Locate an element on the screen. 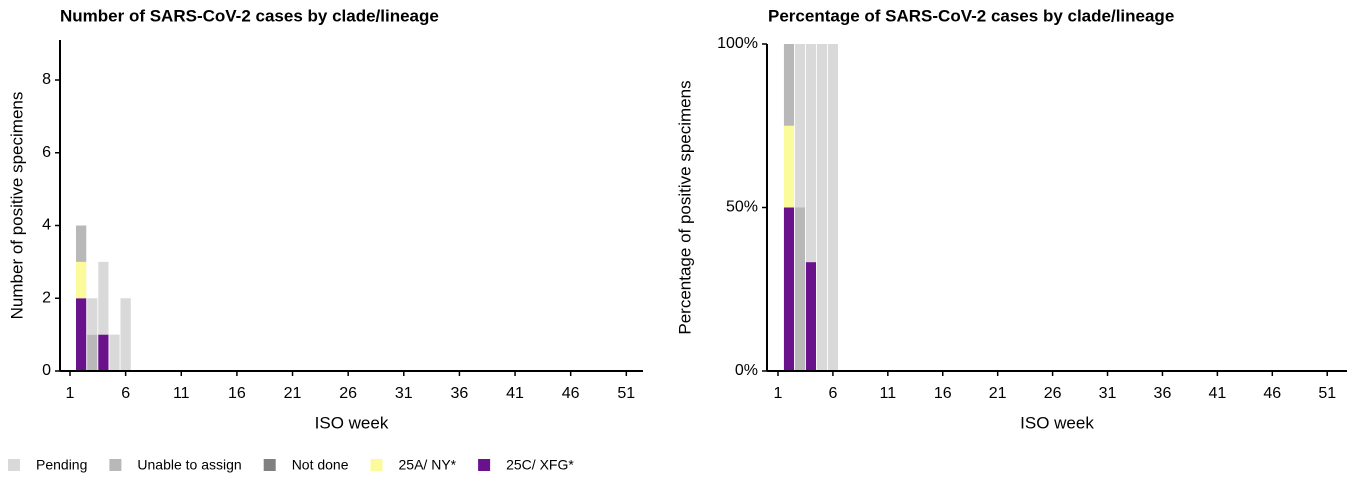  y-tick-label: 6 is located at coordinates (46, 152).